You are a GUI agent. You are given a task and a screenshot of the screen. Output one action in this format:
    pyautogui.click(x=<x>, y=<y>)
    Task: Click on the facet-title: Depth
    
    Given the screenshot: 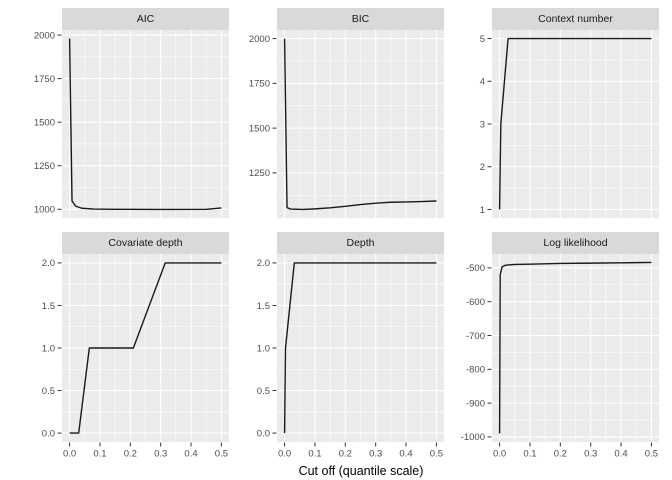 What is the action you would take?
    pyautogui.click(x=360, y=243)
    